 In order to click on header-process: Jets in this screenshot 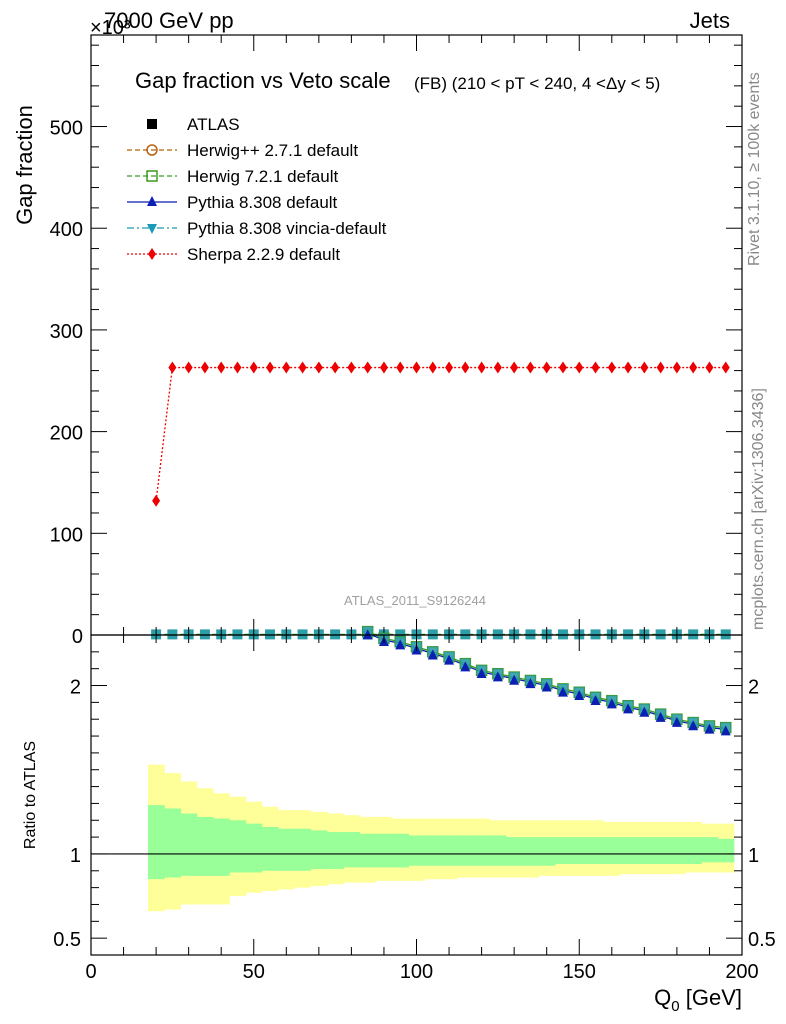, I will do `click(710, 20)`.